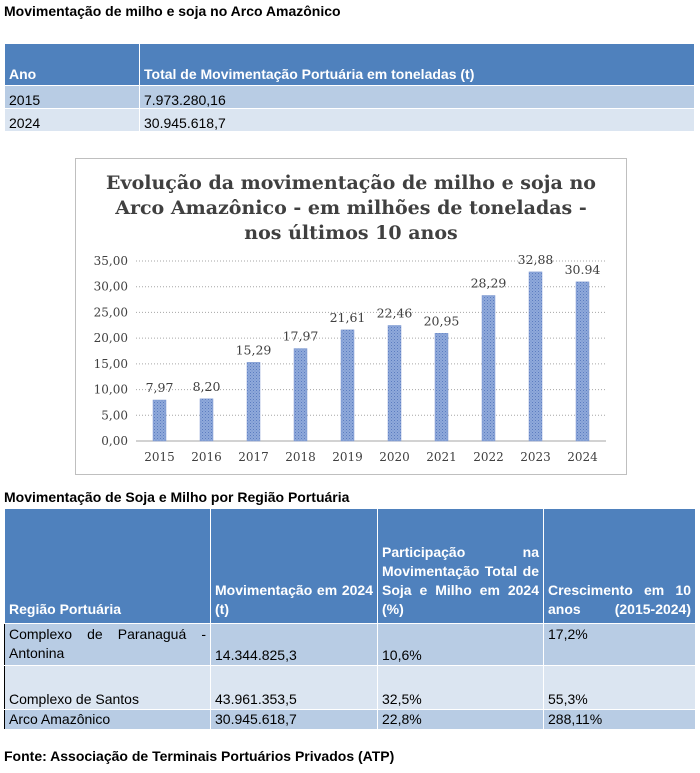 This screenshot has height=773, width=700. I want to click on cell-share: 10,6%, so click(460, 644).